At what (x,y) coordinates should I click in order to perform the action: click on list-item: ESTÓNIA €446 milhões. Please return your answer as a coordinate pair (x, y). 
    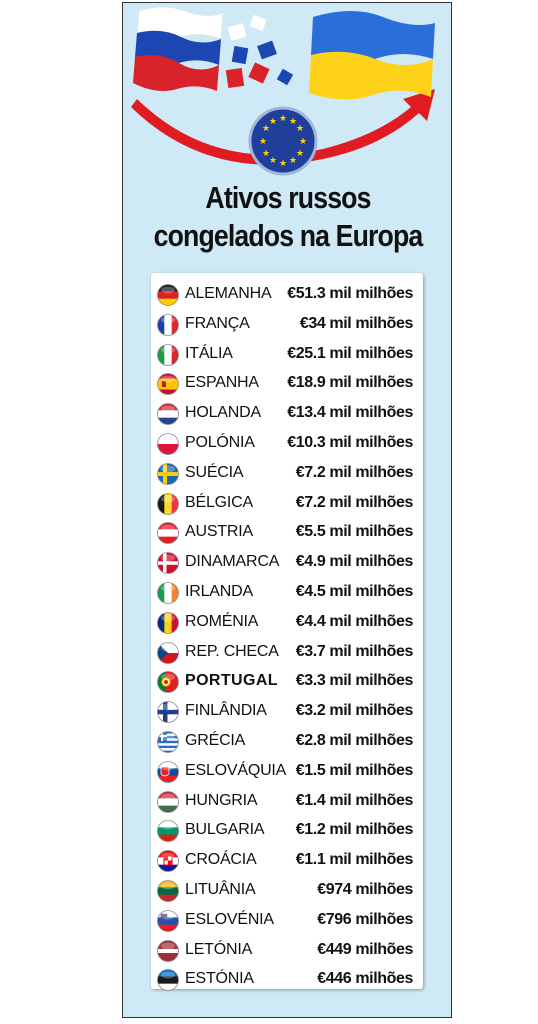
    Looking at the image, I should click on (287, 979).